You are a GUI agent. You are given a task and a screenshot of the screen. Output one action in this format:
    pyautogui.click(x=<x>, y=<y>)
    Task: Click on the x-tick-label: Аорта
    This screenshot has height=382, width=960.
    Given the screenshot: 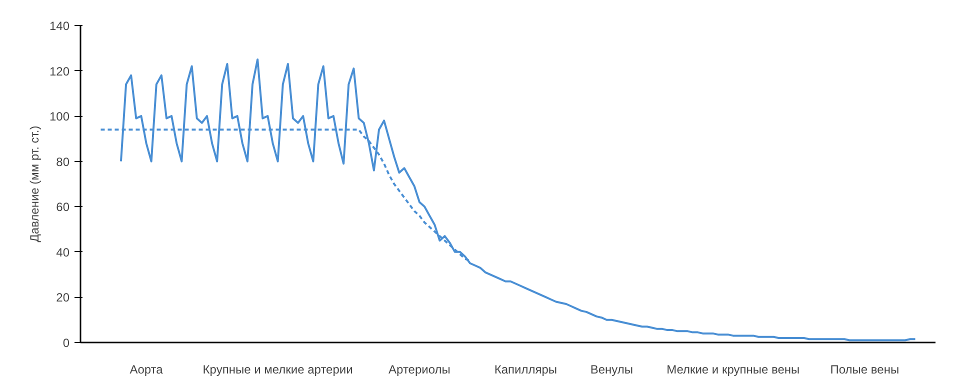 What is the action you would take?
    pyautogui.click(x=147, y=369)
    